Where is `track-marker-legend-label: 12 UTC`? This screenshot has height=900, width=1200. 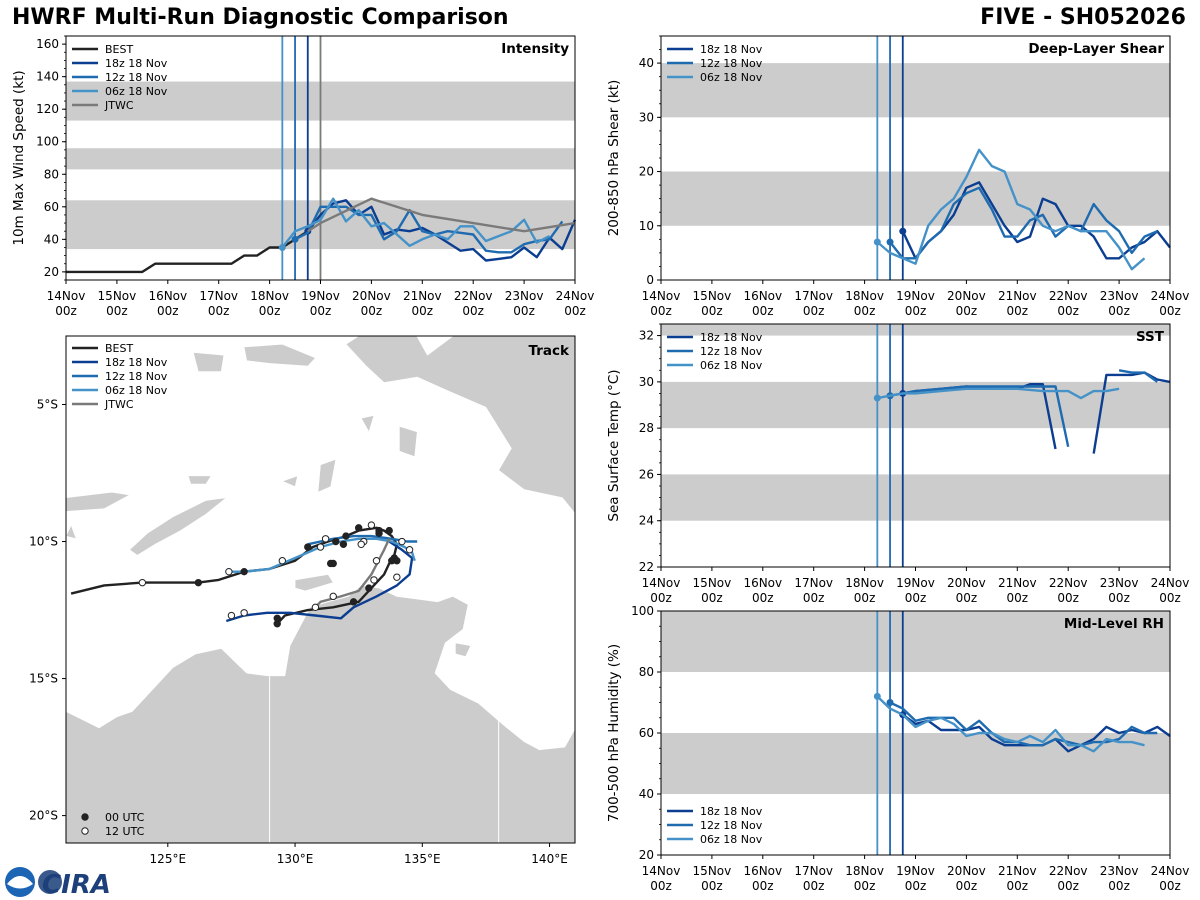 track-marker-legend-label: 12 UTC is located at coordinates (125, 831).